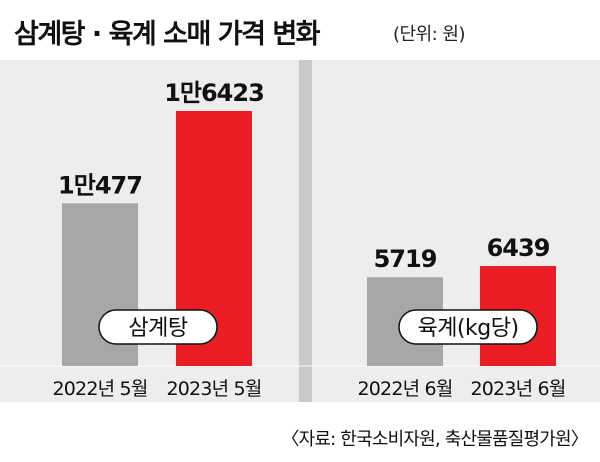 This screenshot has width=600, height=462. I want to click on x-tick-label: 2023년 5월, so click(213, 389).